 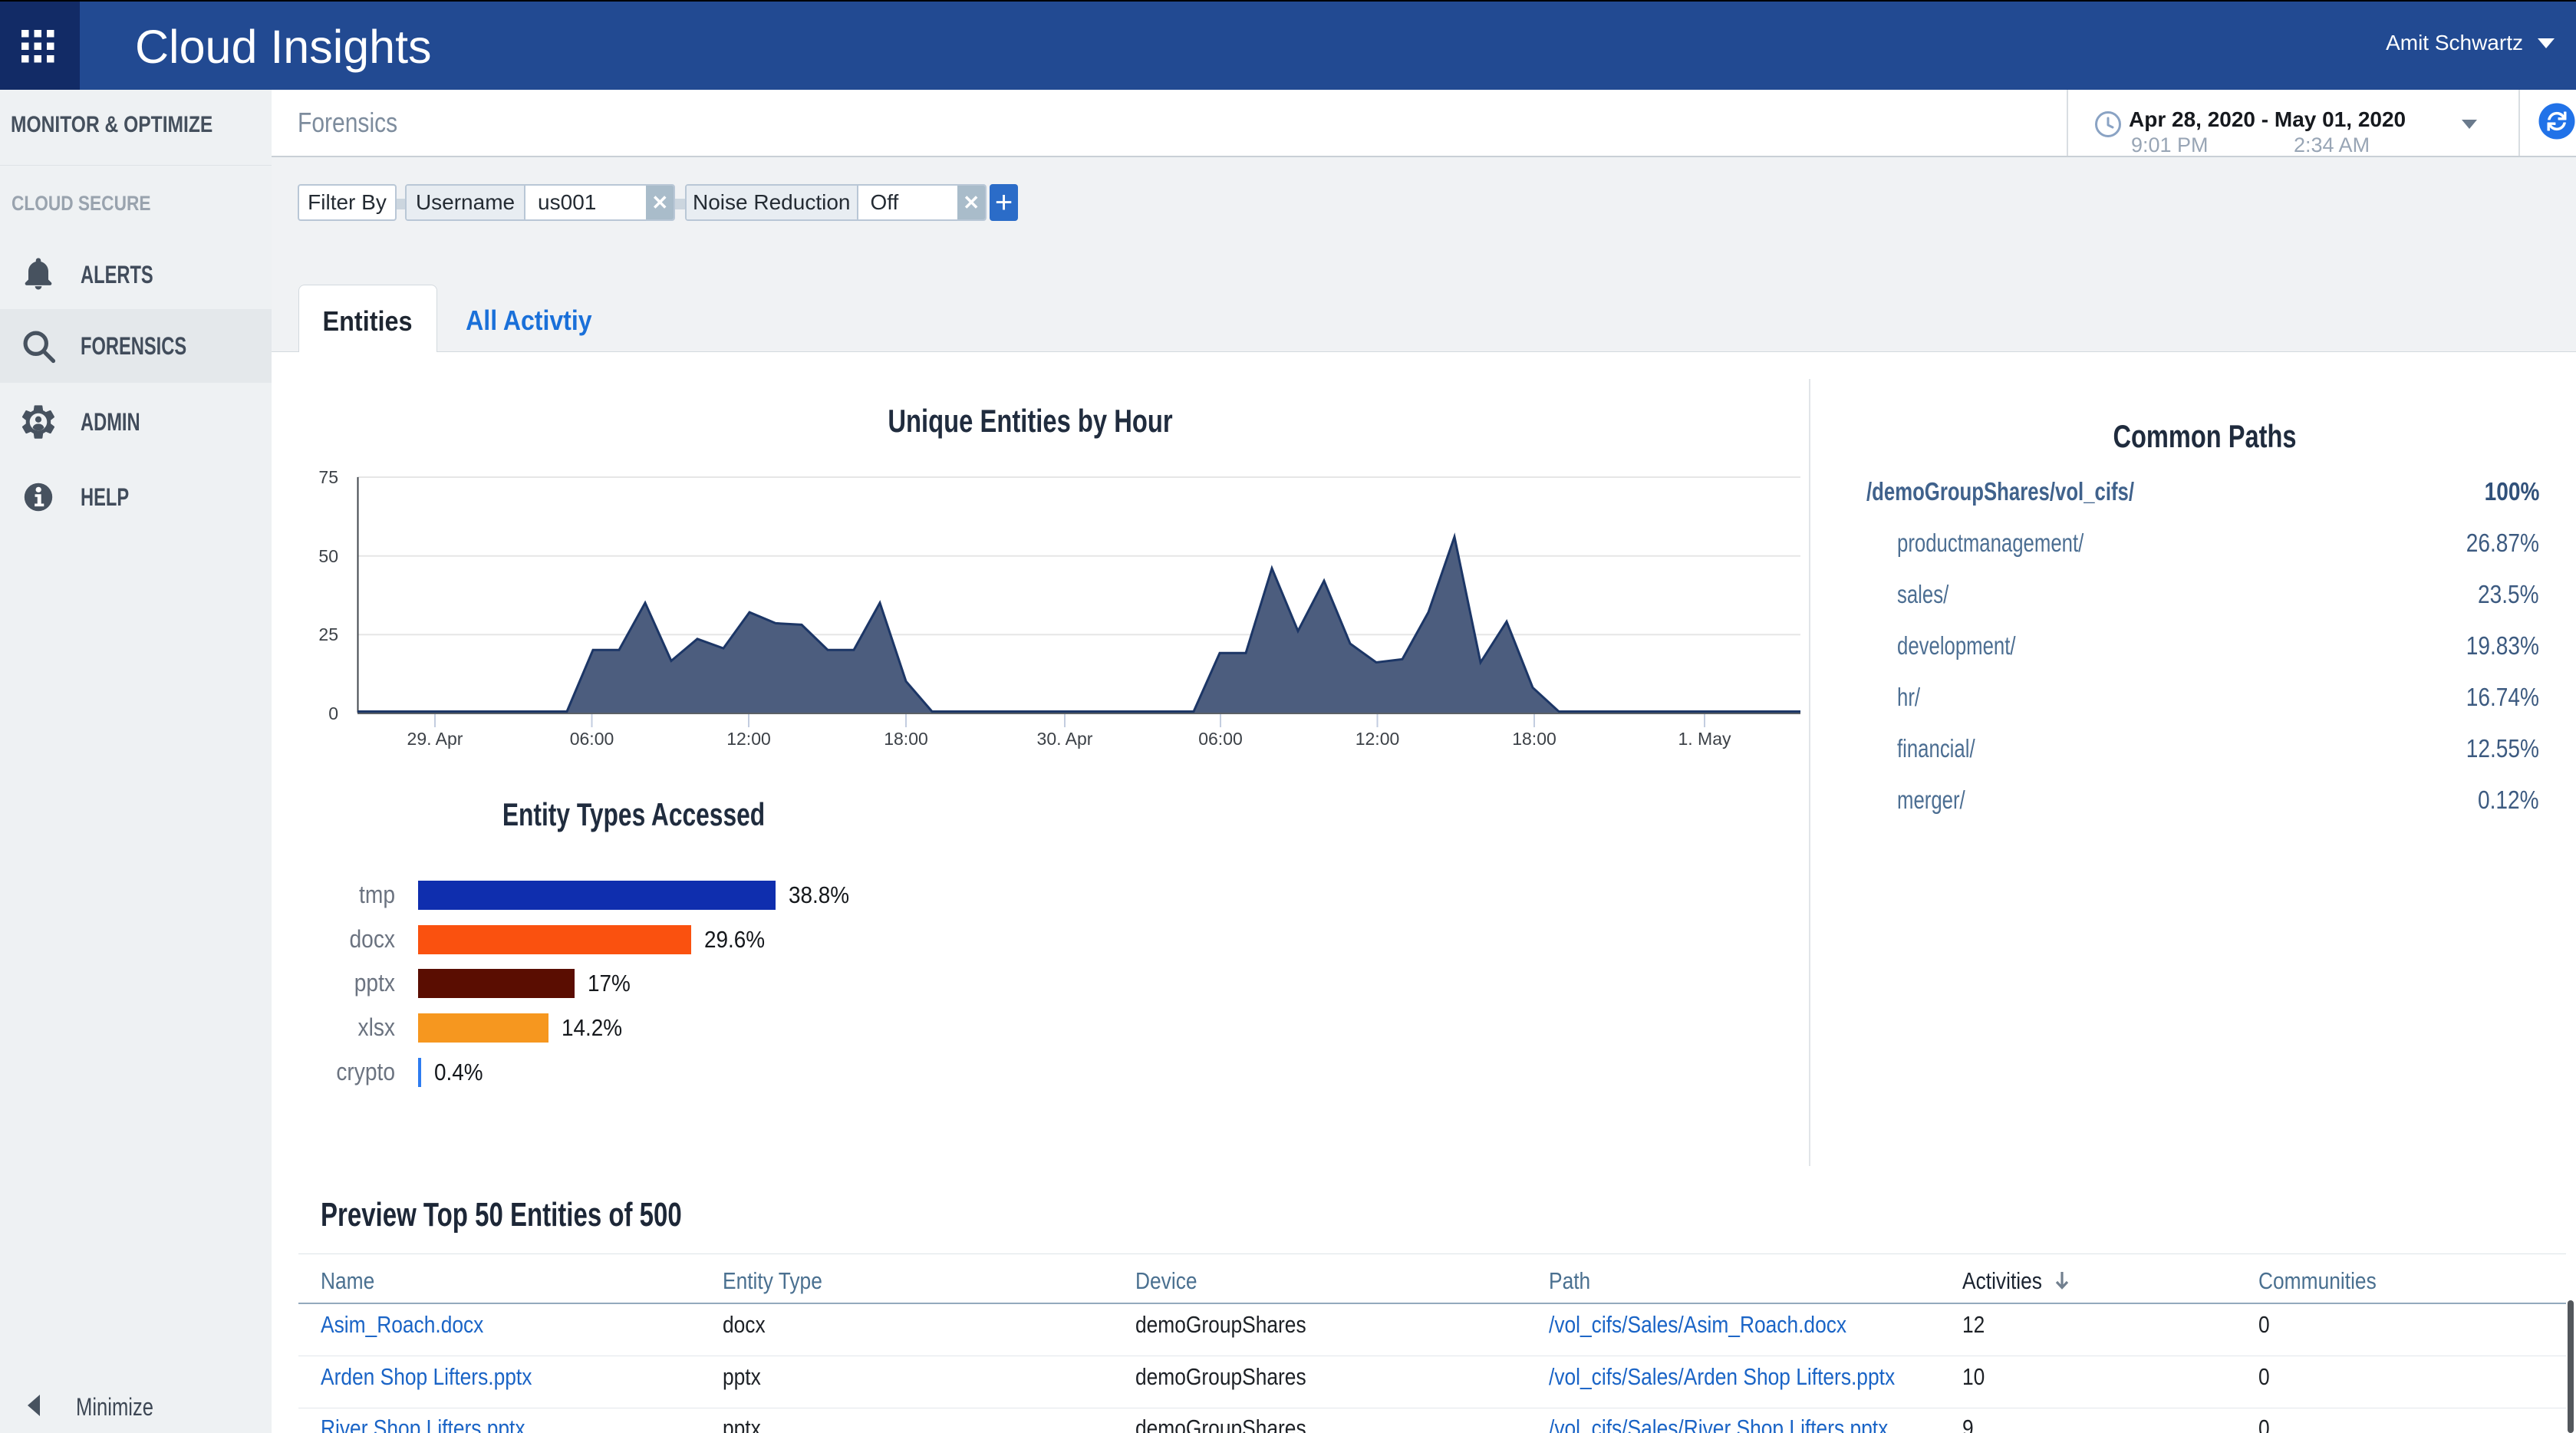 I want to click on svg-text: 30. Apr, so click(x=1065, y=739).